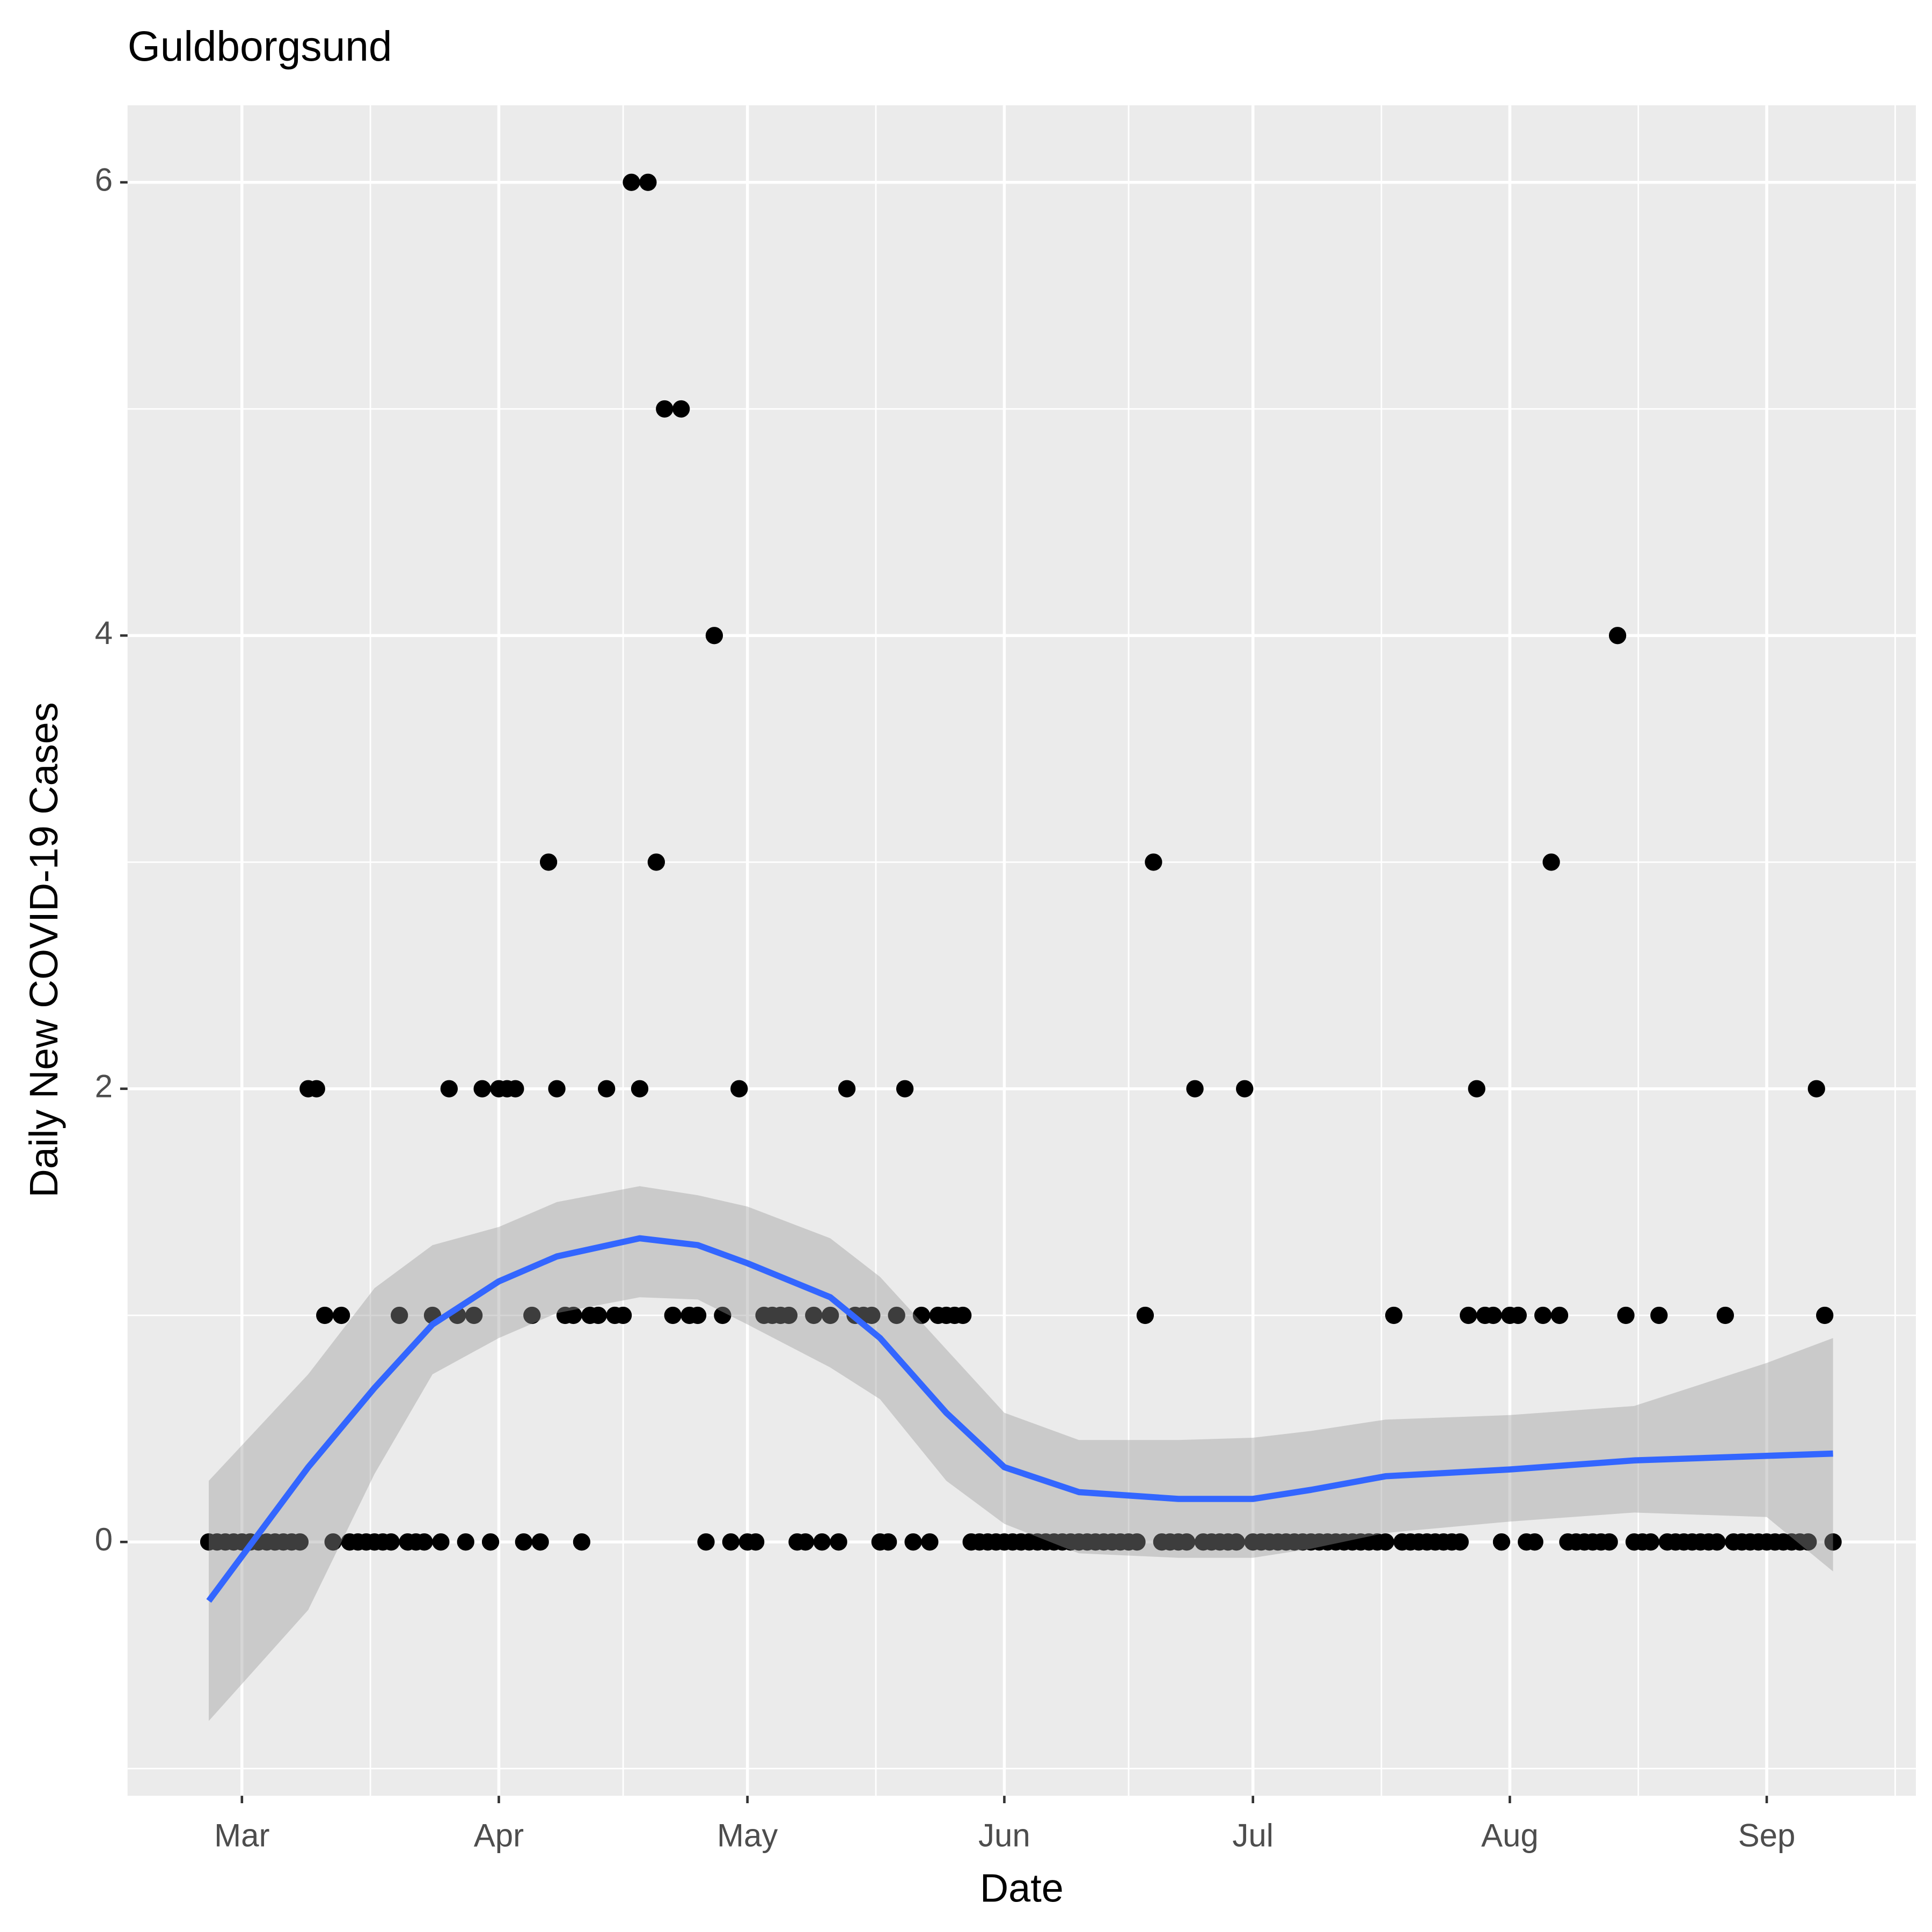 This screenshot has width=1932, height=1932. Describe the element at coordinates (104, 633) in the screenshot. I see `y-tick-label: 4` at that location.